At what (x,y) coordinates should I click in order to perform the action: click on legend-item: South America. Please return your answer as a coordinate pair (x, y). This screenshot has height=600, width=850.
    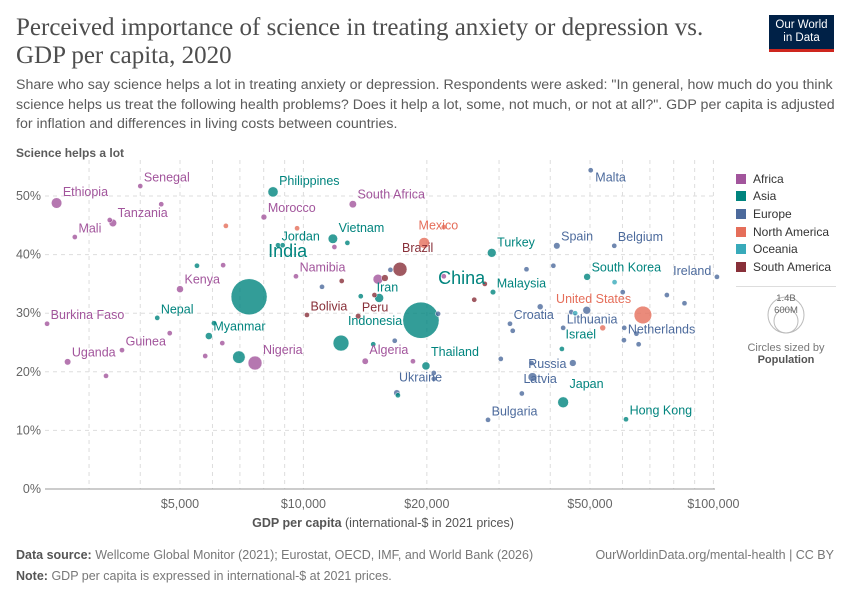
    Looking at the image, I should click on (783, 267).